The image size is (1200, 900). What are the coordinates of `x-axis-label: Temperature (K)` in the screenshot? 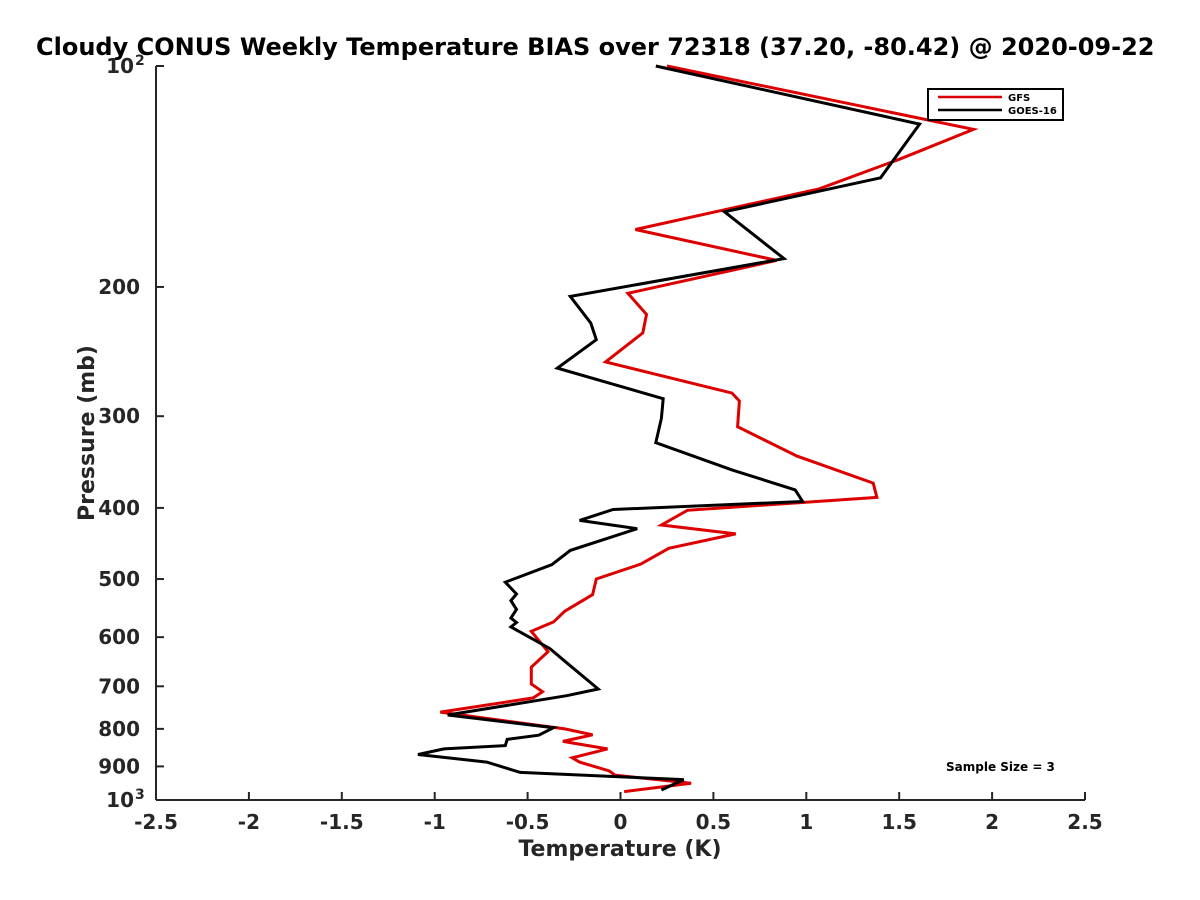 It's located at (619, 849).